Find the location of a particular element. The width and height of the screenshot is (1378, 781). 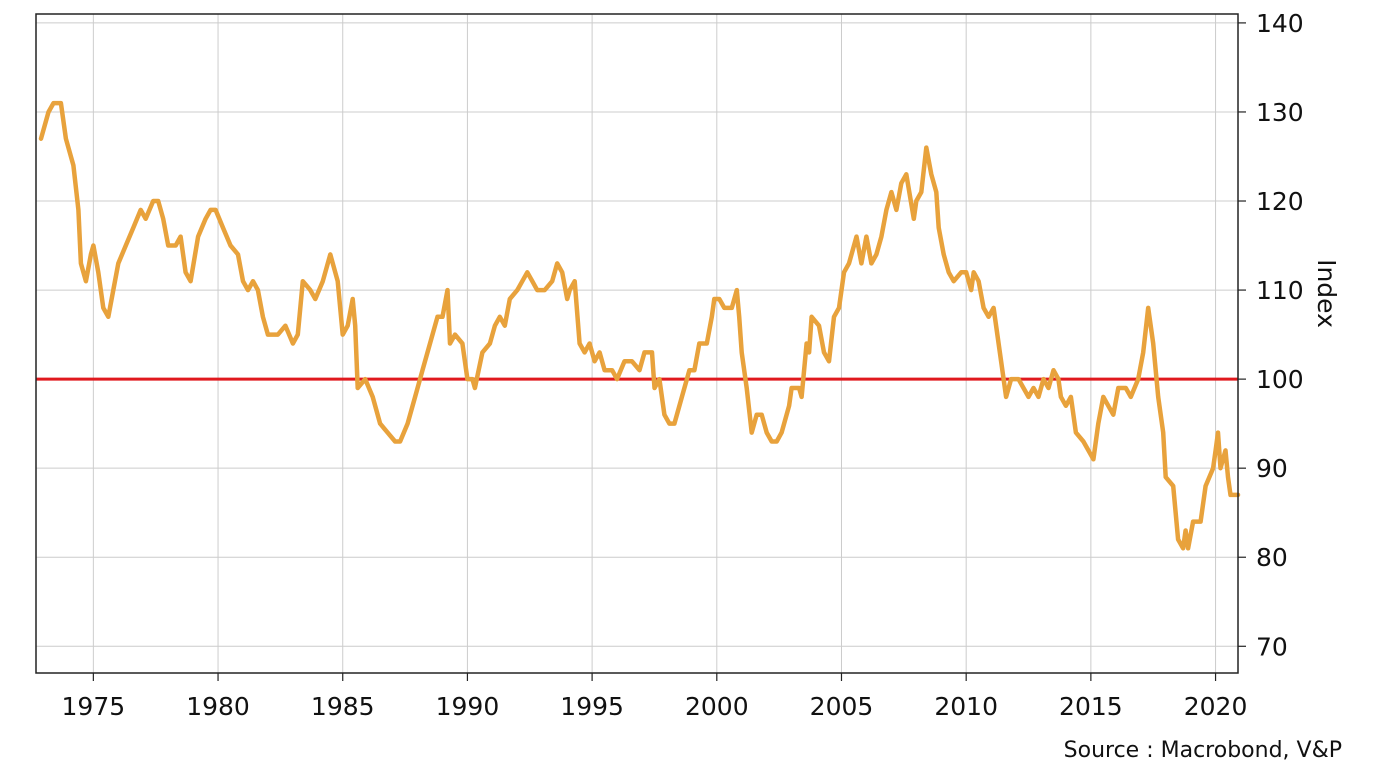

y-tick-label: 100 is located at coordinates (1280, 379).